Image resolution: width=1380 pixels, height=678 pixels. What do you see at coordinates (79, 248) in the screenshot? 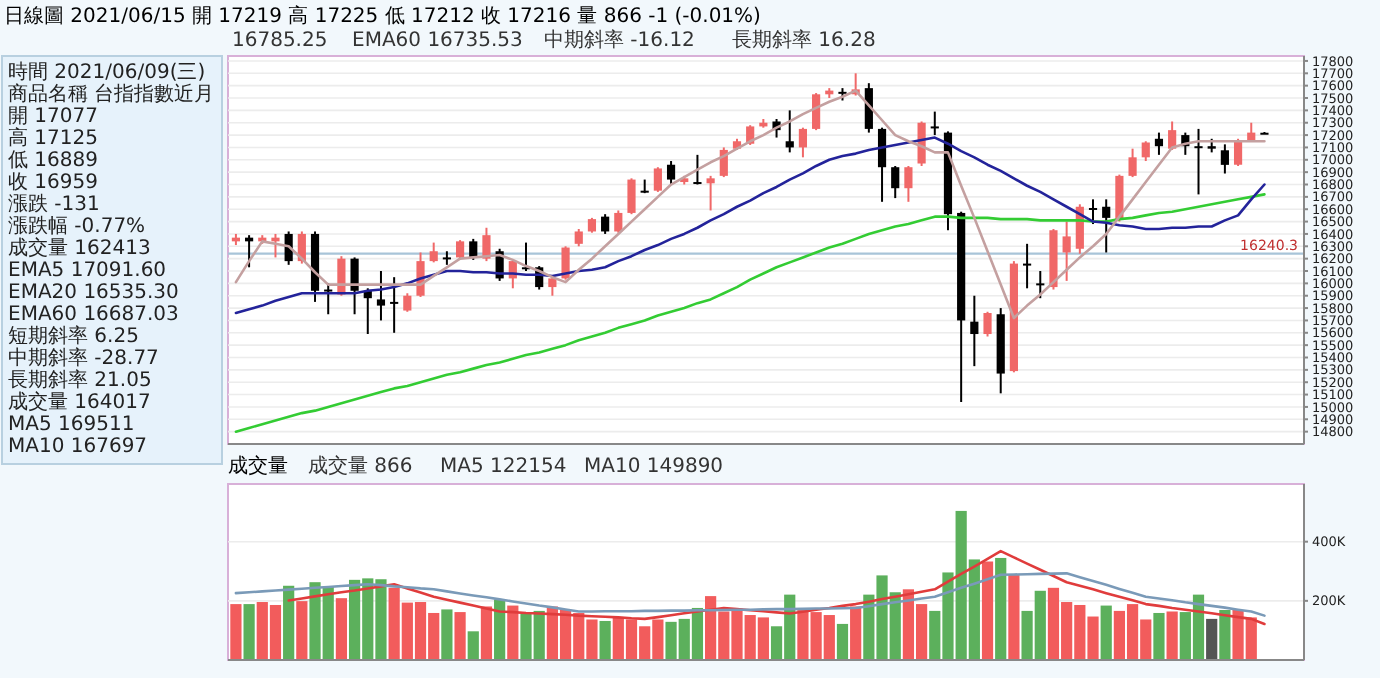
I see `text: 成交量 162413` at bounding box center [79, 248].